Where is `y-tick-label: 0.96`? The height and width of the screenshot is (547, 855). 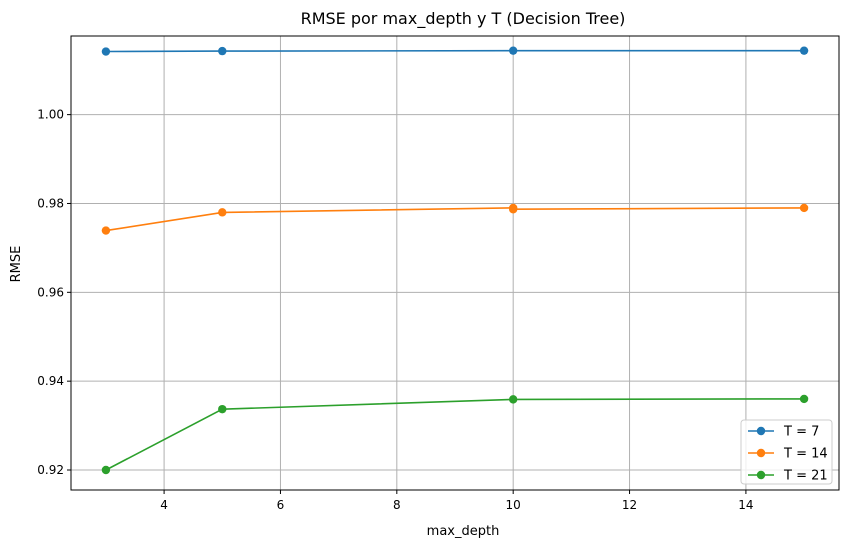 y-tick-label: 0.96 is located at coordinates (50, 292).